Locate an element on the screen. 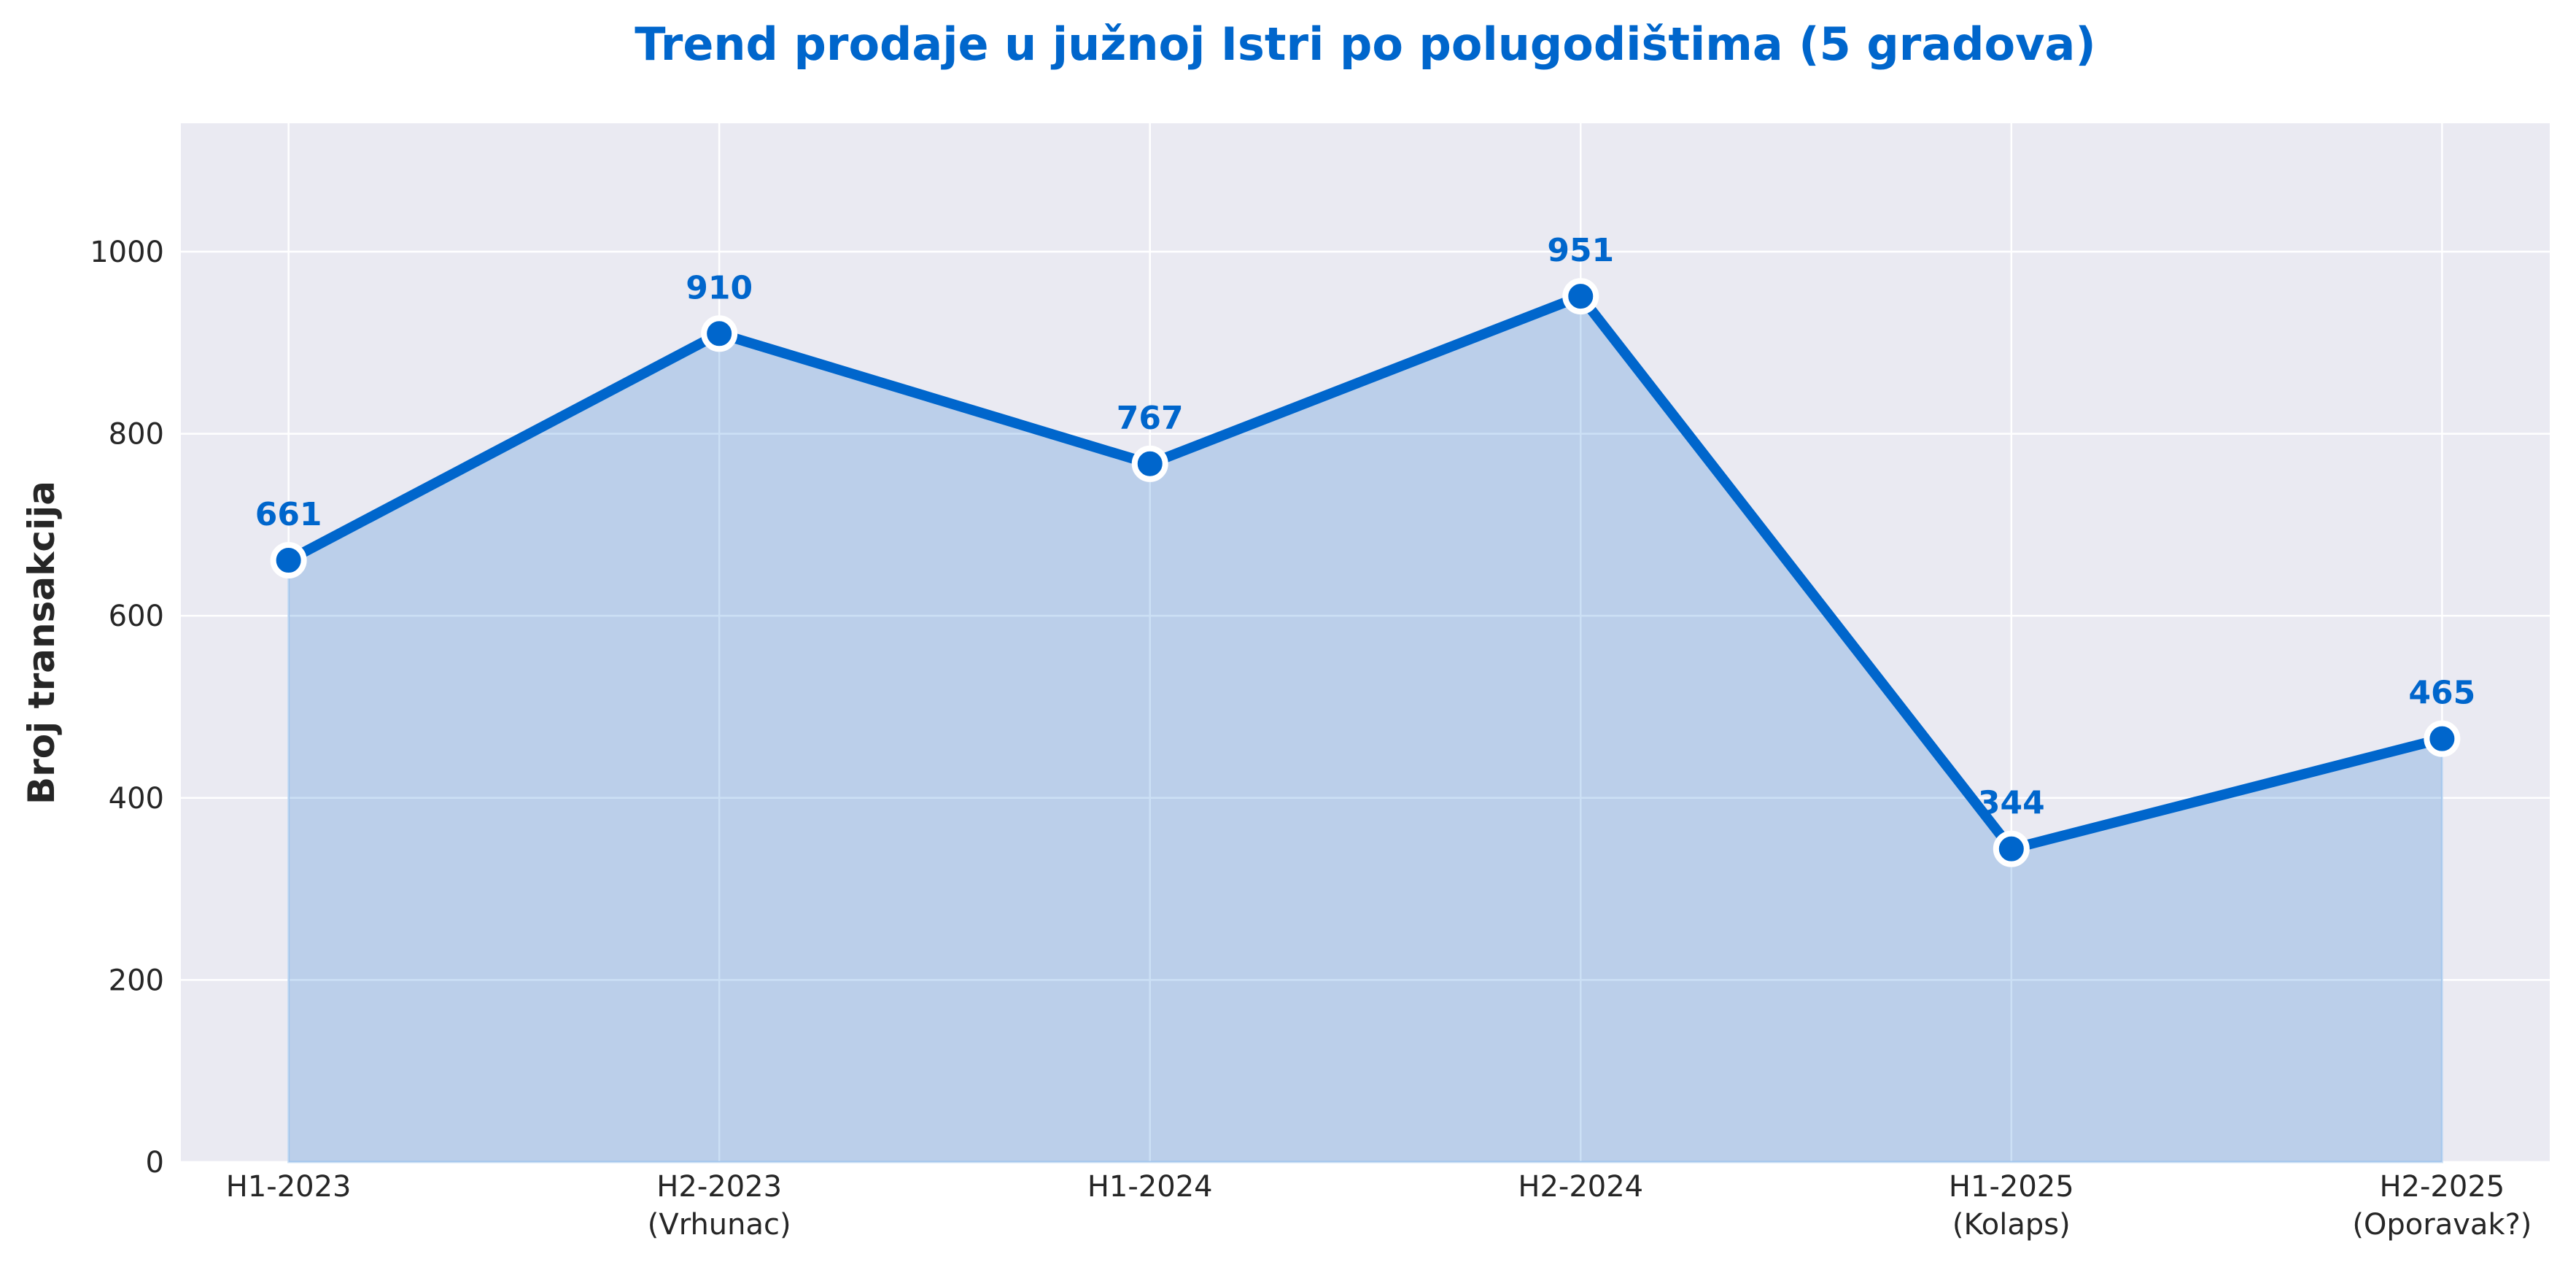 The height and width of the screenshot is (1270, 2576). data-label: 661 is located at coordinates (289, 514).